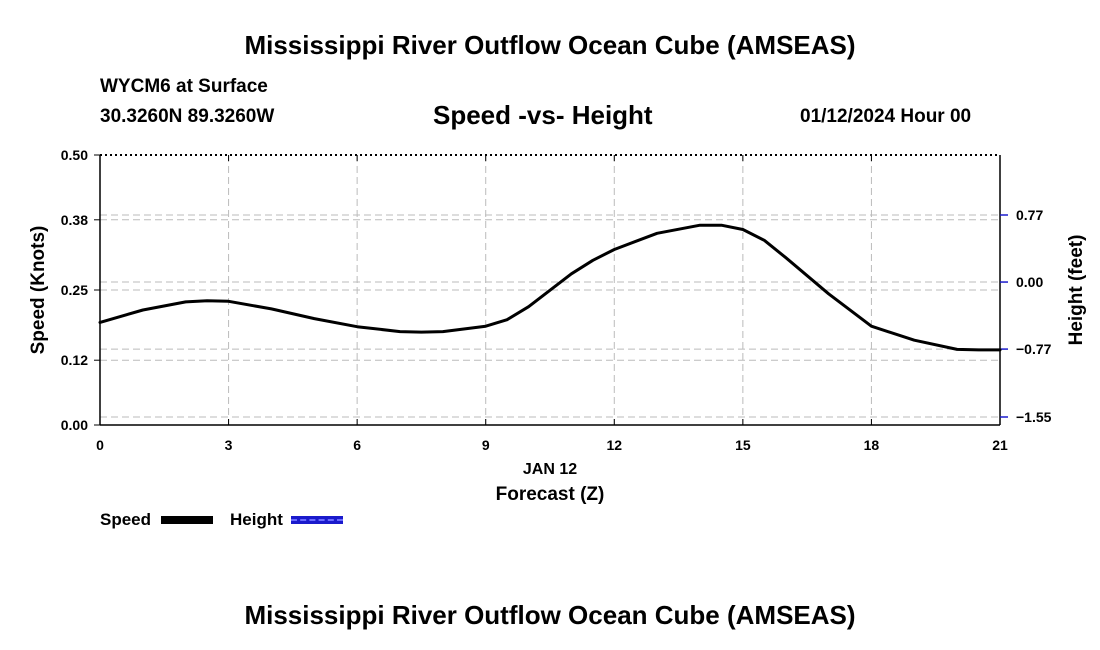 This screenshot has width=1100, height=650. What do you see at coordinates (614, 445) in the screenshot?
I see `x-tick-label: 12` at bounding box center [614, 445].